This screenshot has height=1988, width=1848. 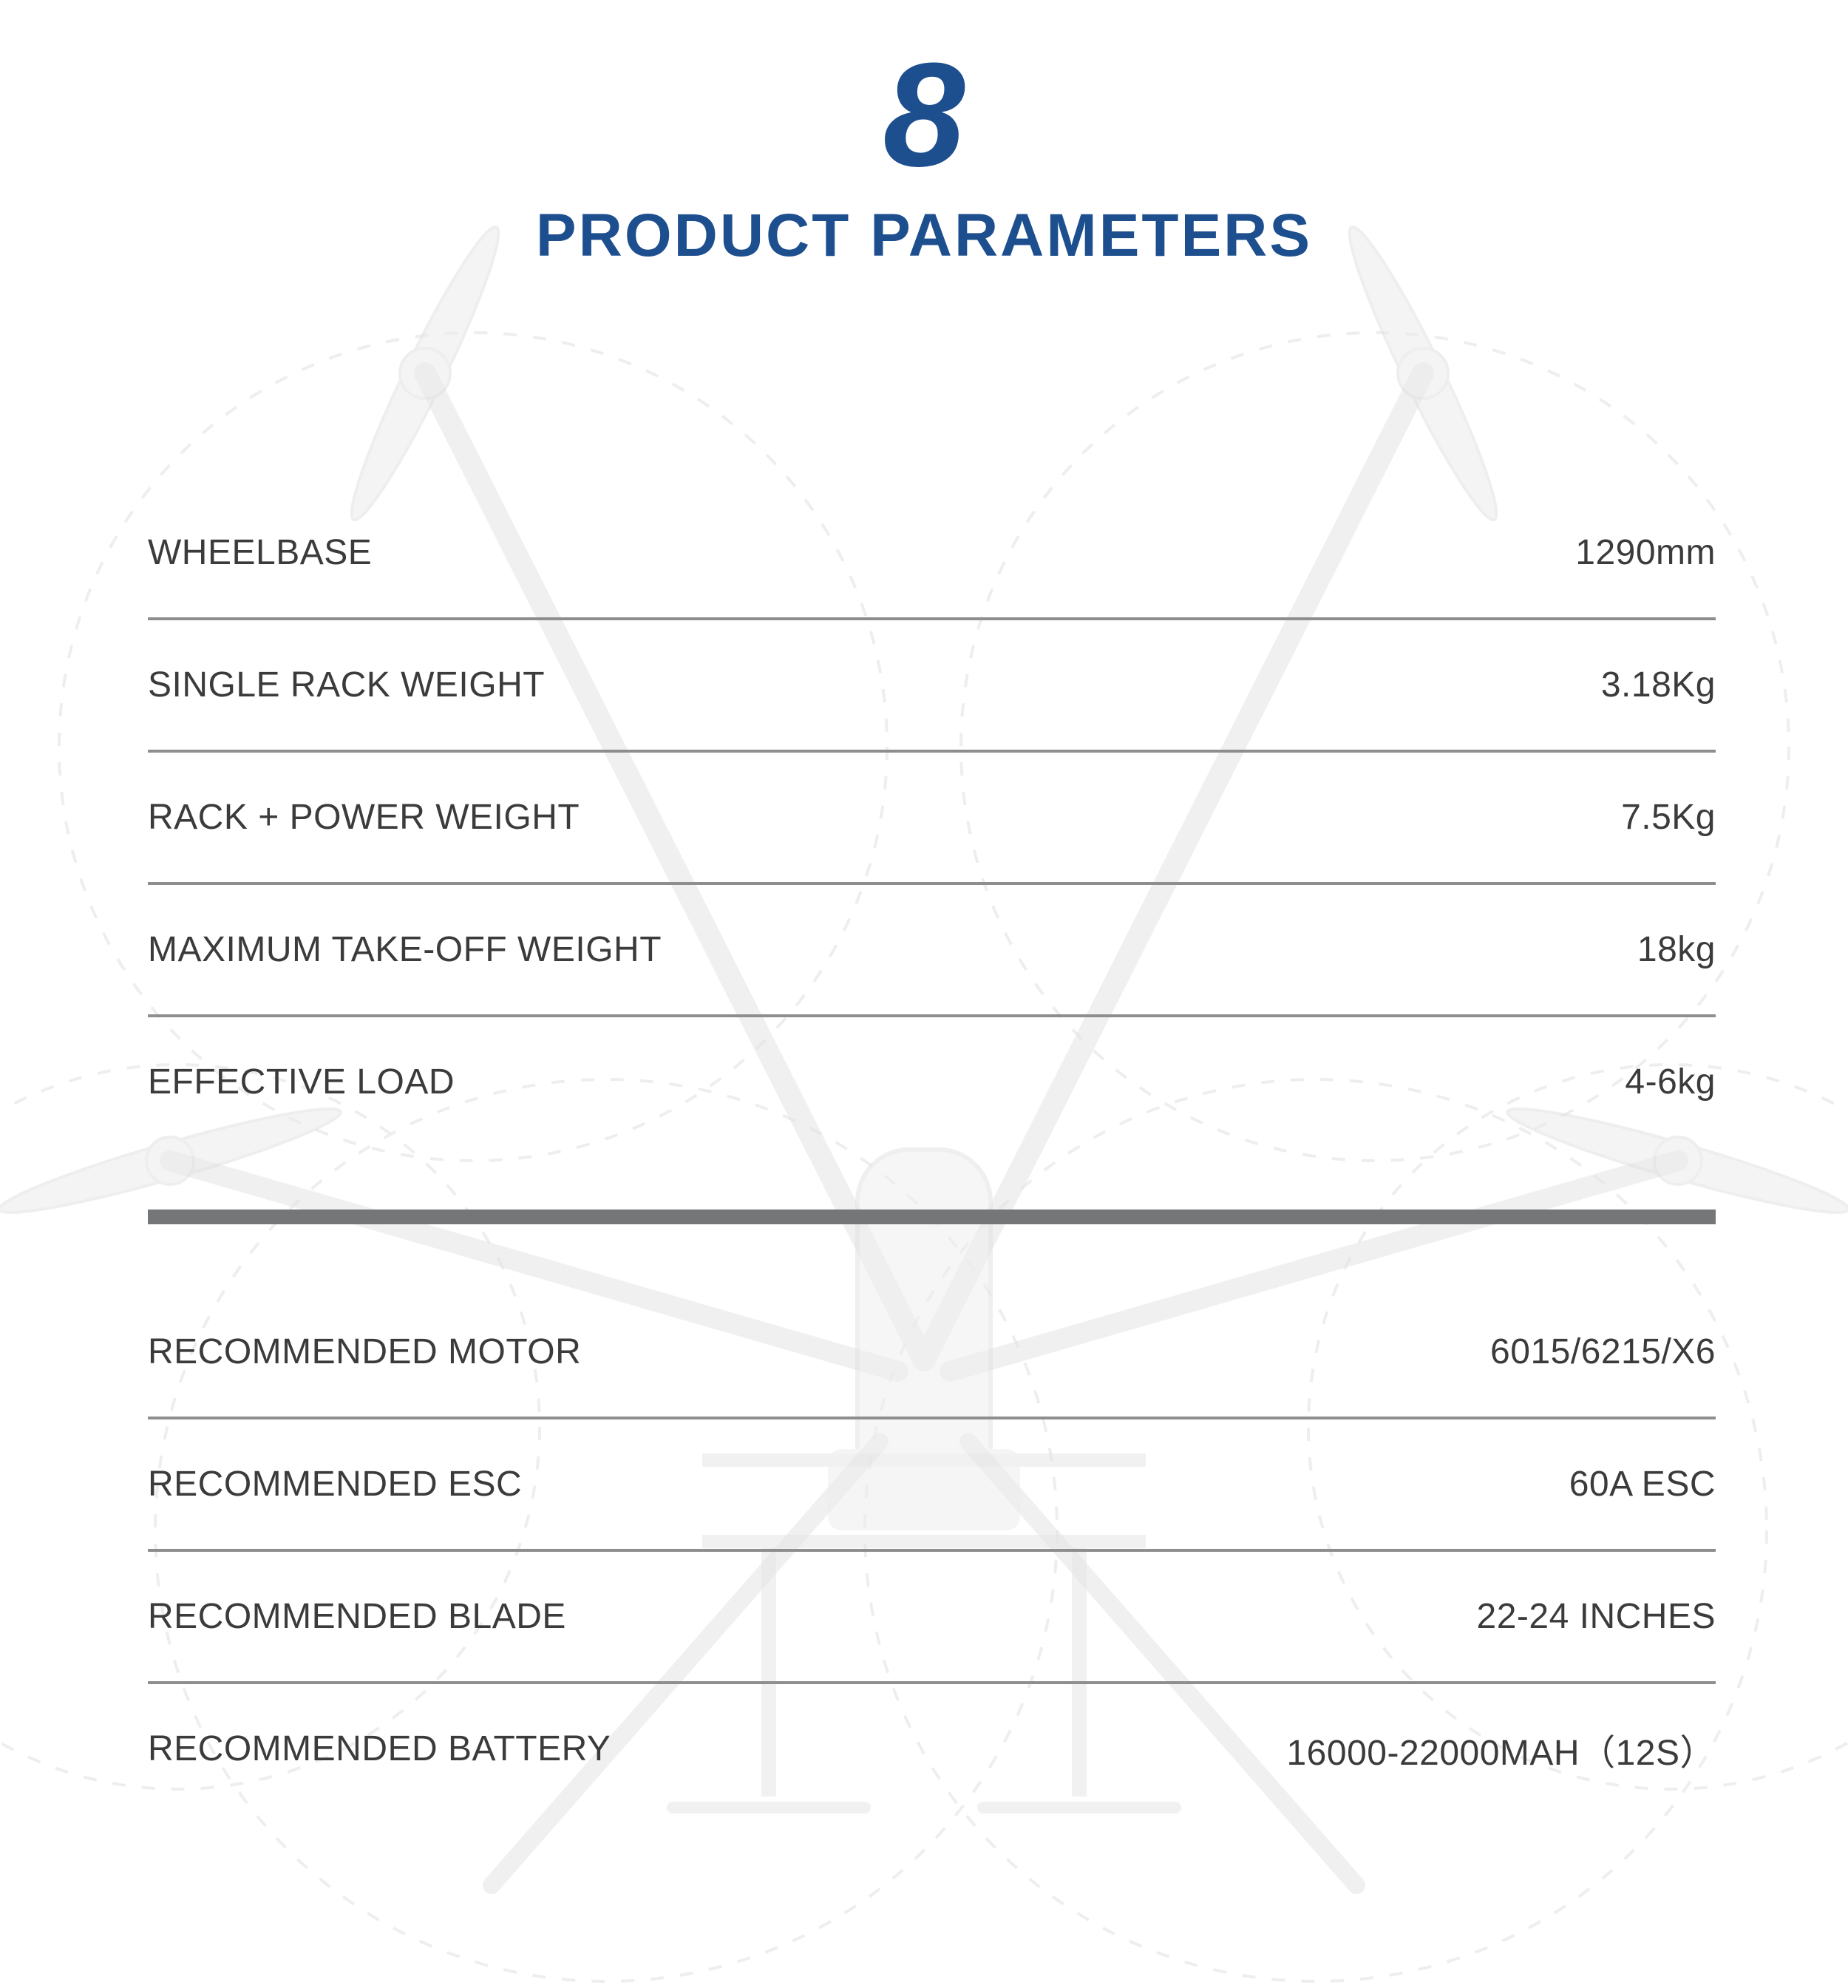 What do you see at coordinates (932, 1618) in the screenshot?
I see `spec-row: RECOMMENDED BLADE 22-24 INCHES` at bounding box center [932, 1618].